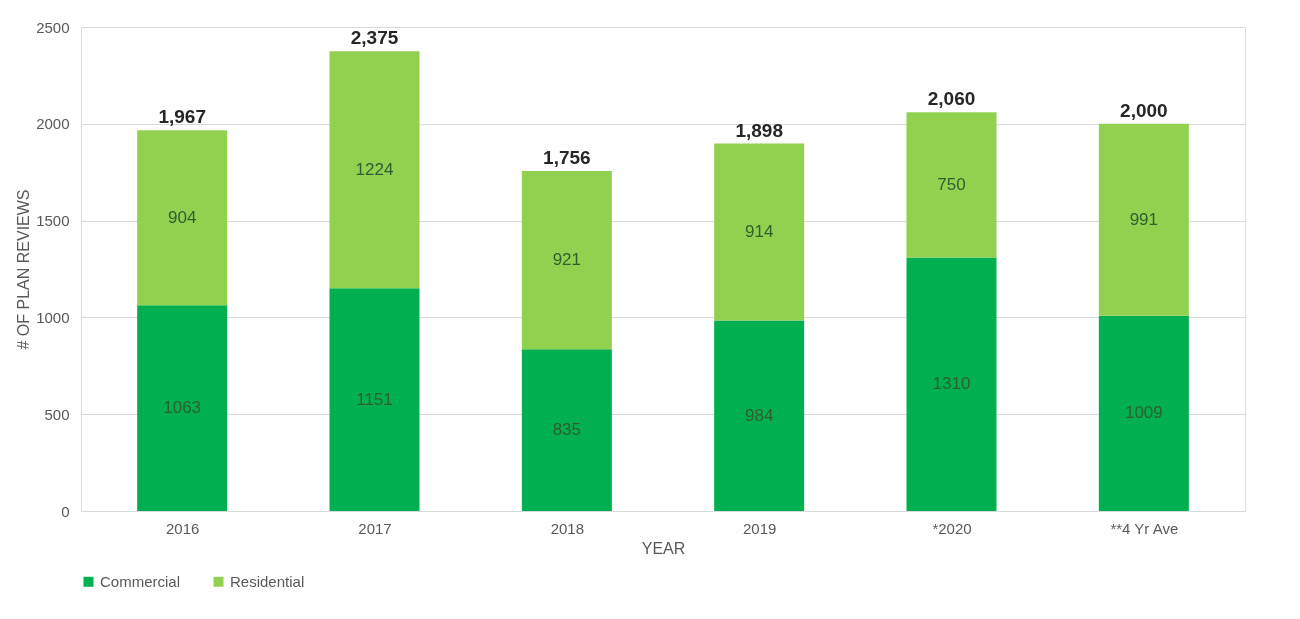  What do you see at coordinates (24, 269) in the screenshot?
I see `y-axis-title: # OF PLAN REVIEWS` at bounding box center [24, 269].